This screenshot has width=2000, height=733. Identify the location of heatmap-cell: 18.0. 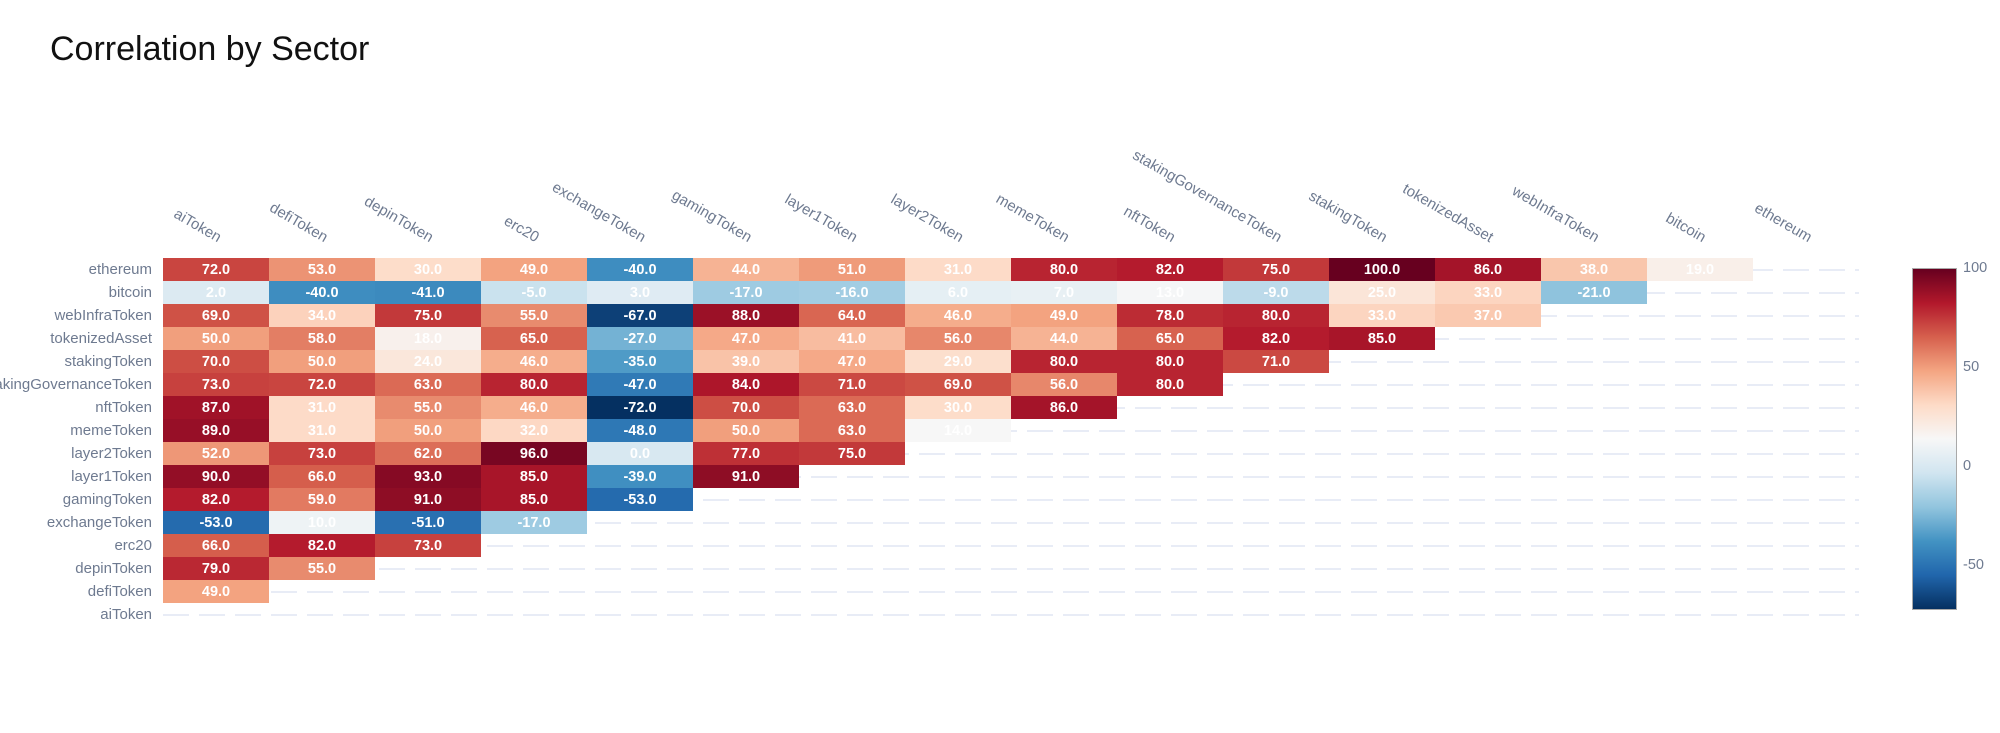
(428, 338).